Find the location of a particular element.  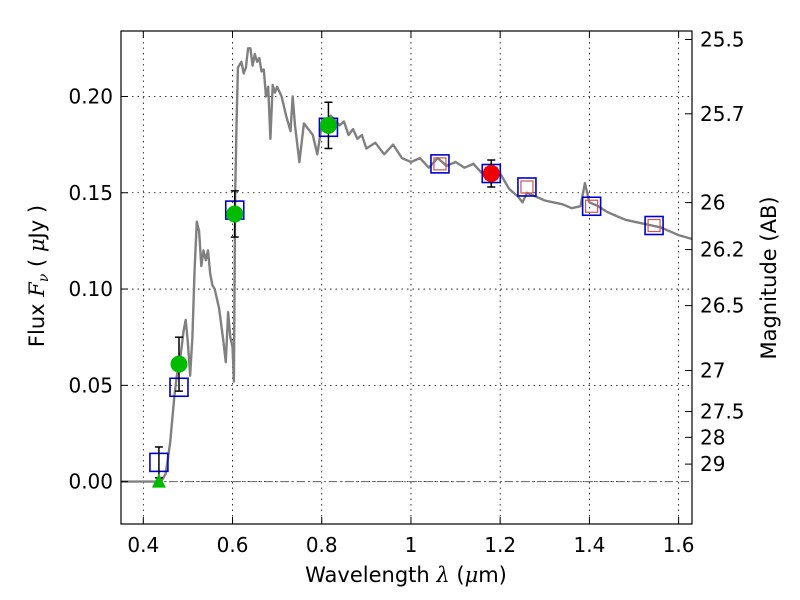

right-tick-label: 26.2 is located at coordinates (722, 250).